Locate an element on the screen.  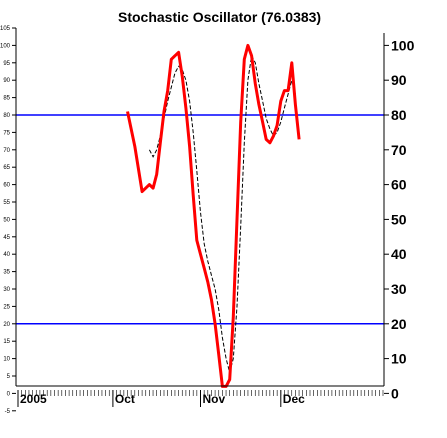
left-tick-label: 10 is located at coordinates (6, 360).